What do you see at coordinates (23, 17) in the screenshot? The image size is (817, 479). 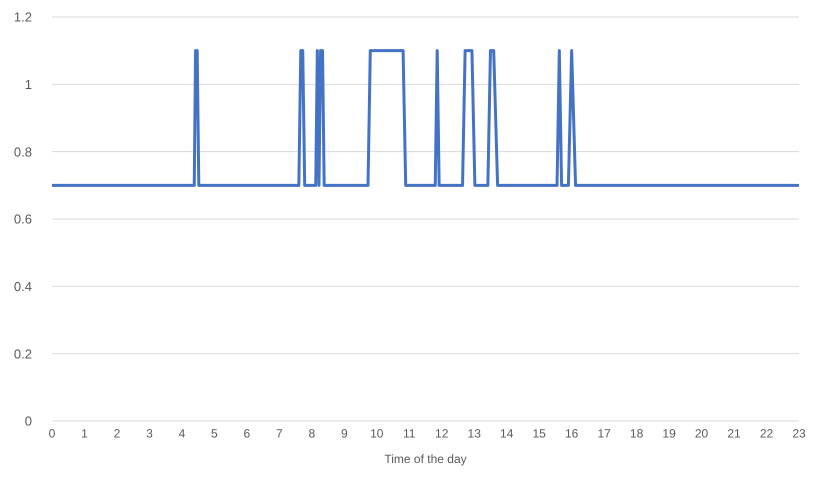 I see `y-tick-label: 1.2` at bounding box center [23, 17].